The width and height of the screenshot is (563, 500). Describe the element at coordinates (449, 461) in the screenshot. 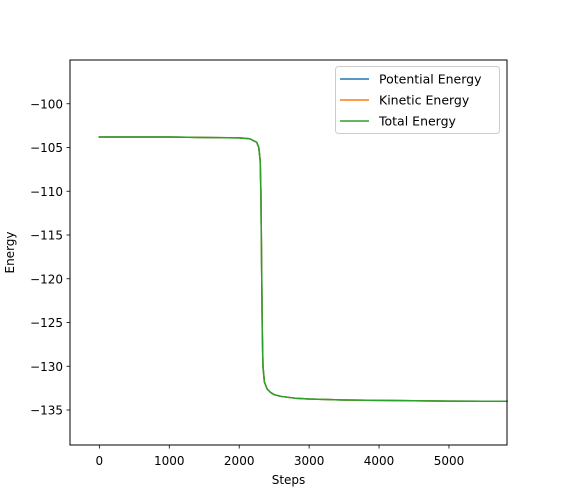

I see `x-tick-label: 5000` at that location.